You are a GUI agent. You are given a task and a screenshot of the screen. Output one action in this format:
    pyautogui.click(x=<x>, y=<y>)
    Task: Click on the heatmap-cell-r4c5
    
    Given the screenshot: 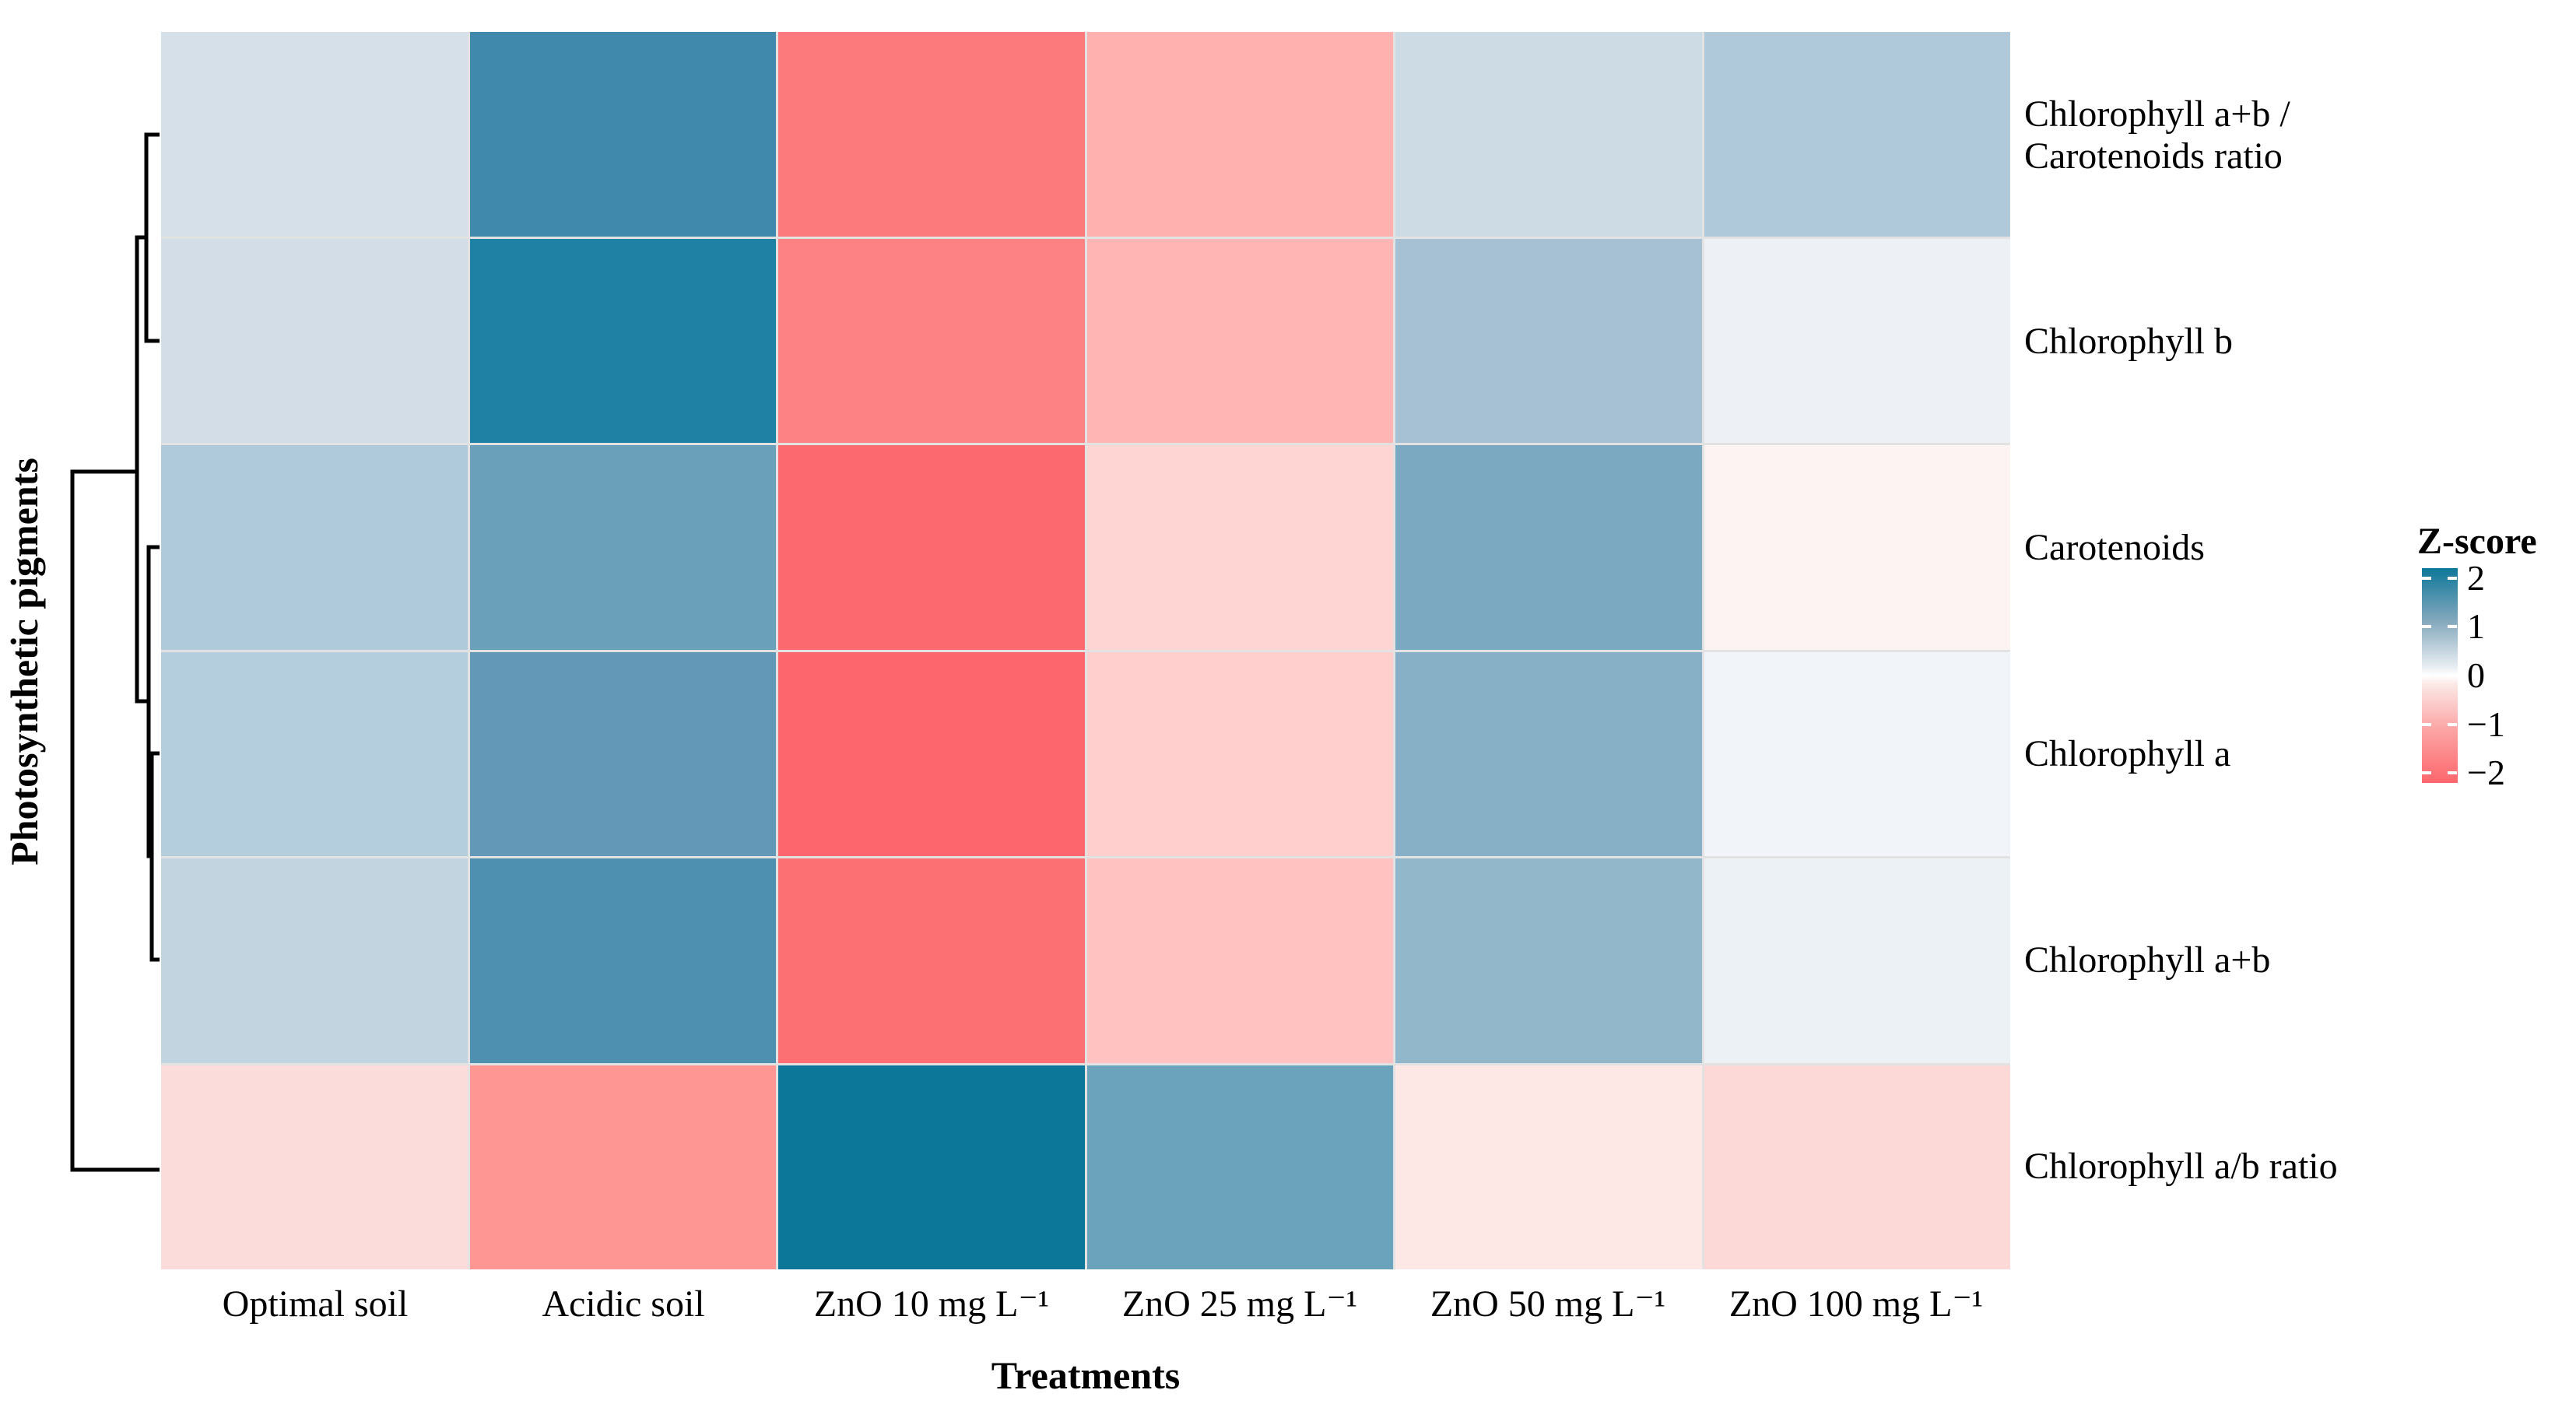 What is the action you would take?
    pyautogui.click(x=1549, y=753)
    